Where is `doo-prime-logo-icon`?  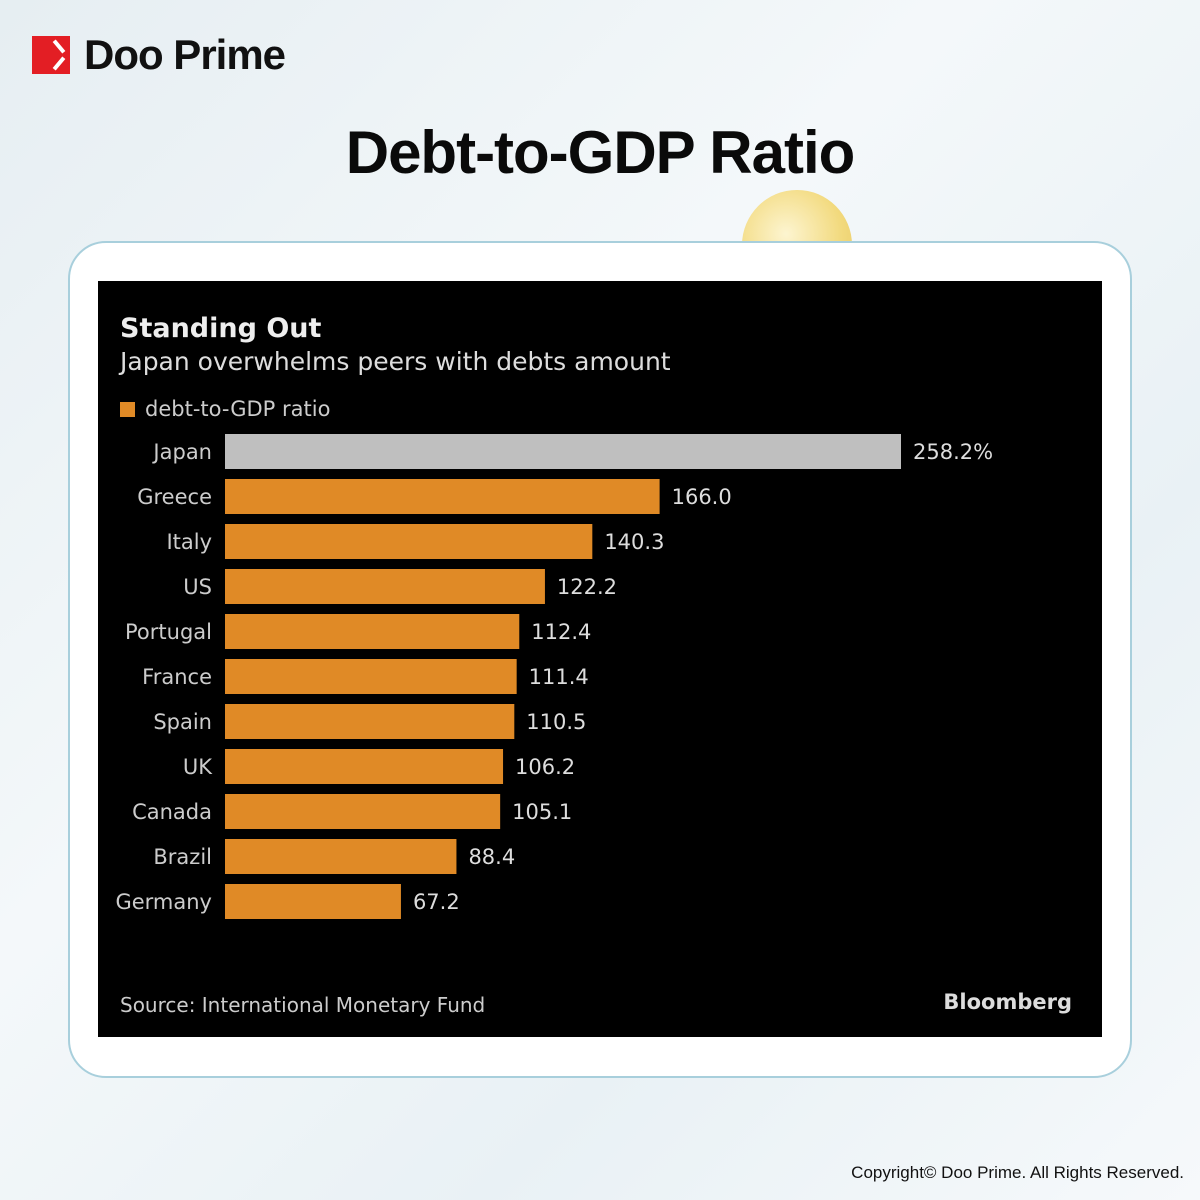 doo-prime-logo-icon is located at coordinates (51, 55).